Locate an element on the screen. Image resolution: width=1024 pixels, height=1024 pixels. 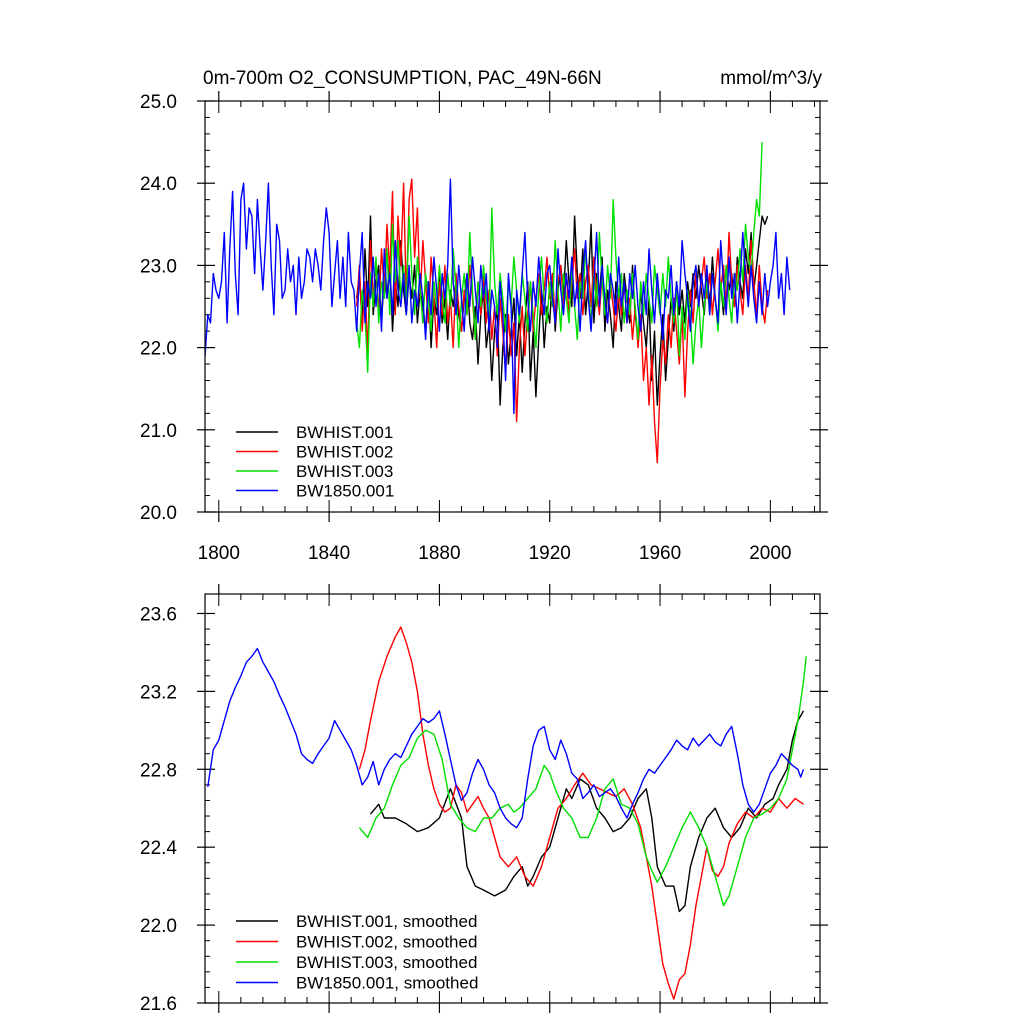
top-ytick-label: 20.0 is located at coordinates (158, 513).